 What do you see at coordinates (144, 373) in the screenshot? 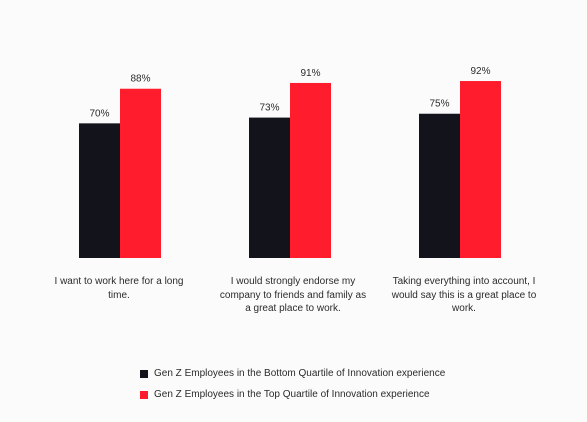
I see `legend-swatch-bottom-quartile` at bounding box center [144, 373].